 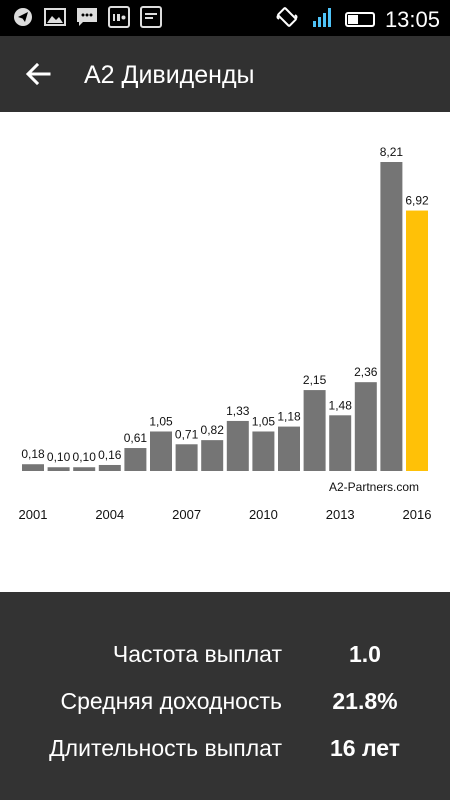 What do you see at coordinates (341, 405) in the screenshot?
I see `data-label-2013: 1,48` at bounding box center [341, 405].